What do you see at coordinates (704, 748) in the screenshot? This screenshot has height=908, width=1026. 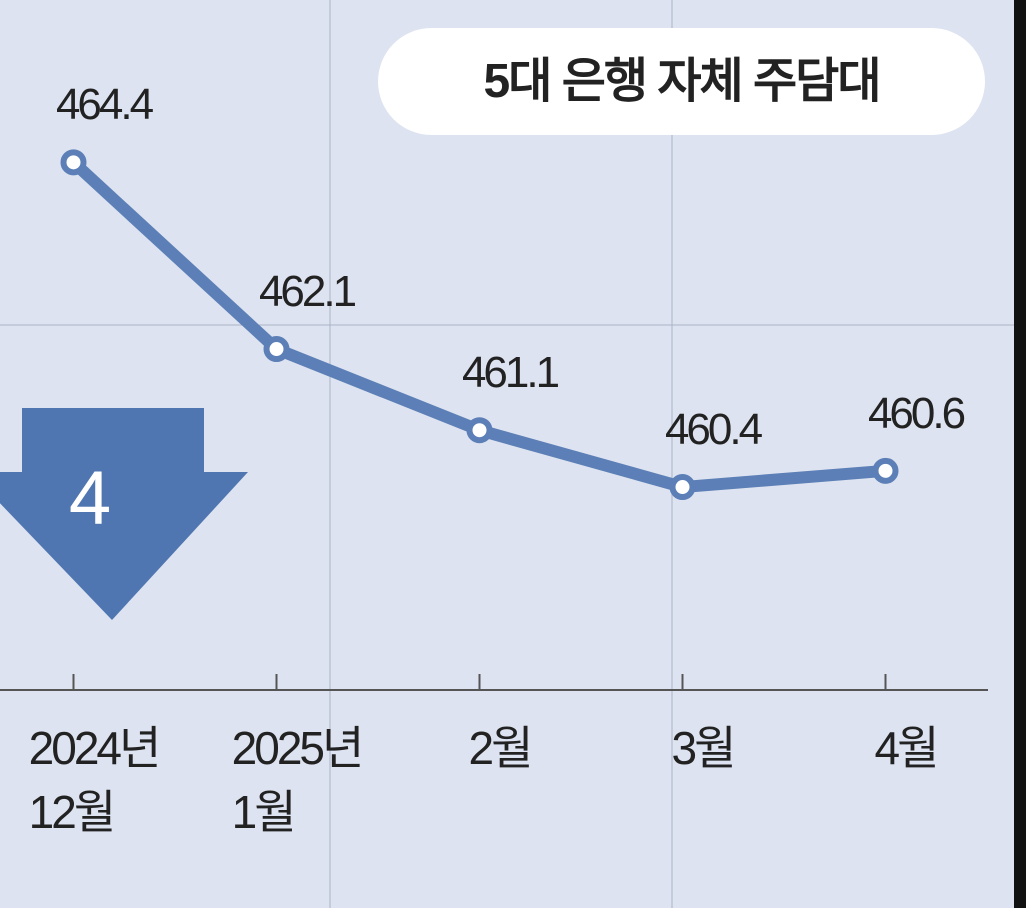 I see `x-tick-label: 3월` at bounding box center [704, 748].